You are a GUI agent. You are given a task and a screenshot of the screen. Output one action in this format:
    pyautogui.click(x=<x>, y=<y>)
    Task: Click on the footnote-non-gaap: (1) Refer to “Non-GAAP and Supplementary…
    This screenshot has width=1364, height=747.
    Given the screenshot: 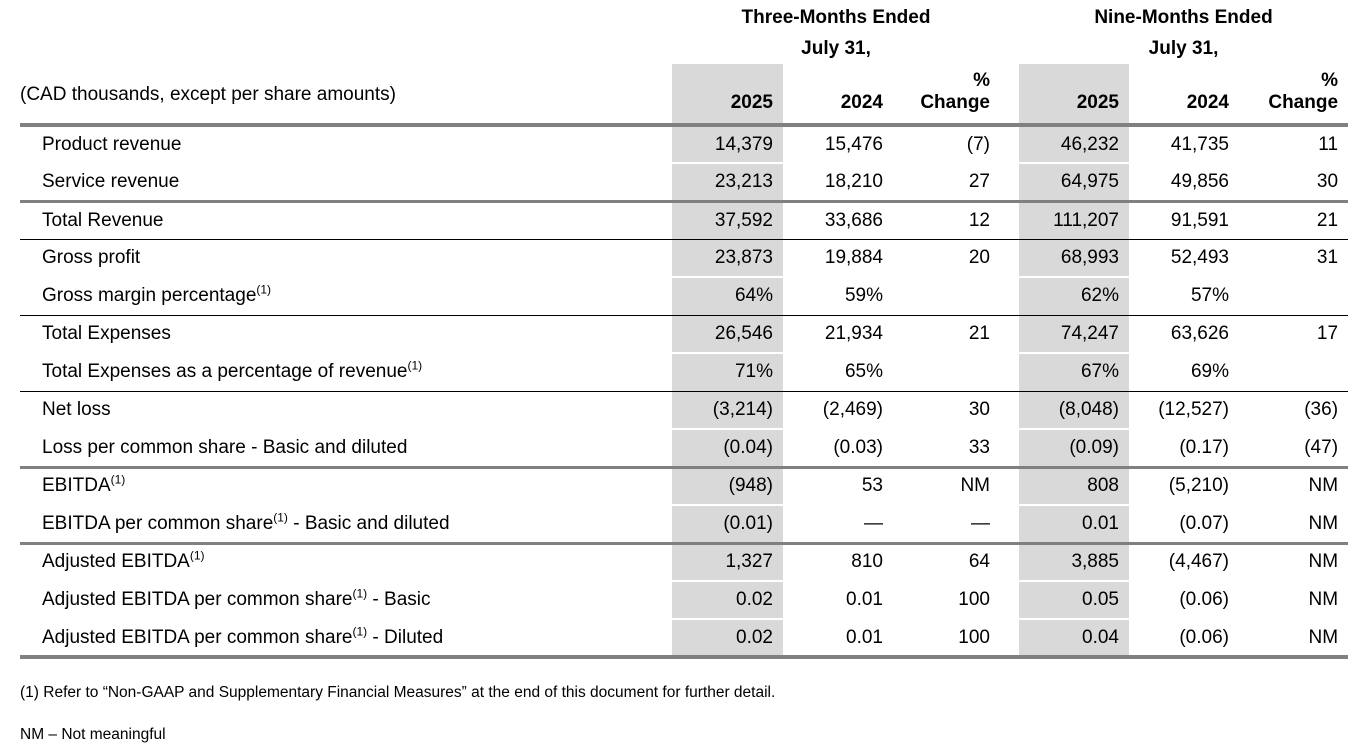 What is the action you would take?
    pyautogui.click(x=398, y=692)
    